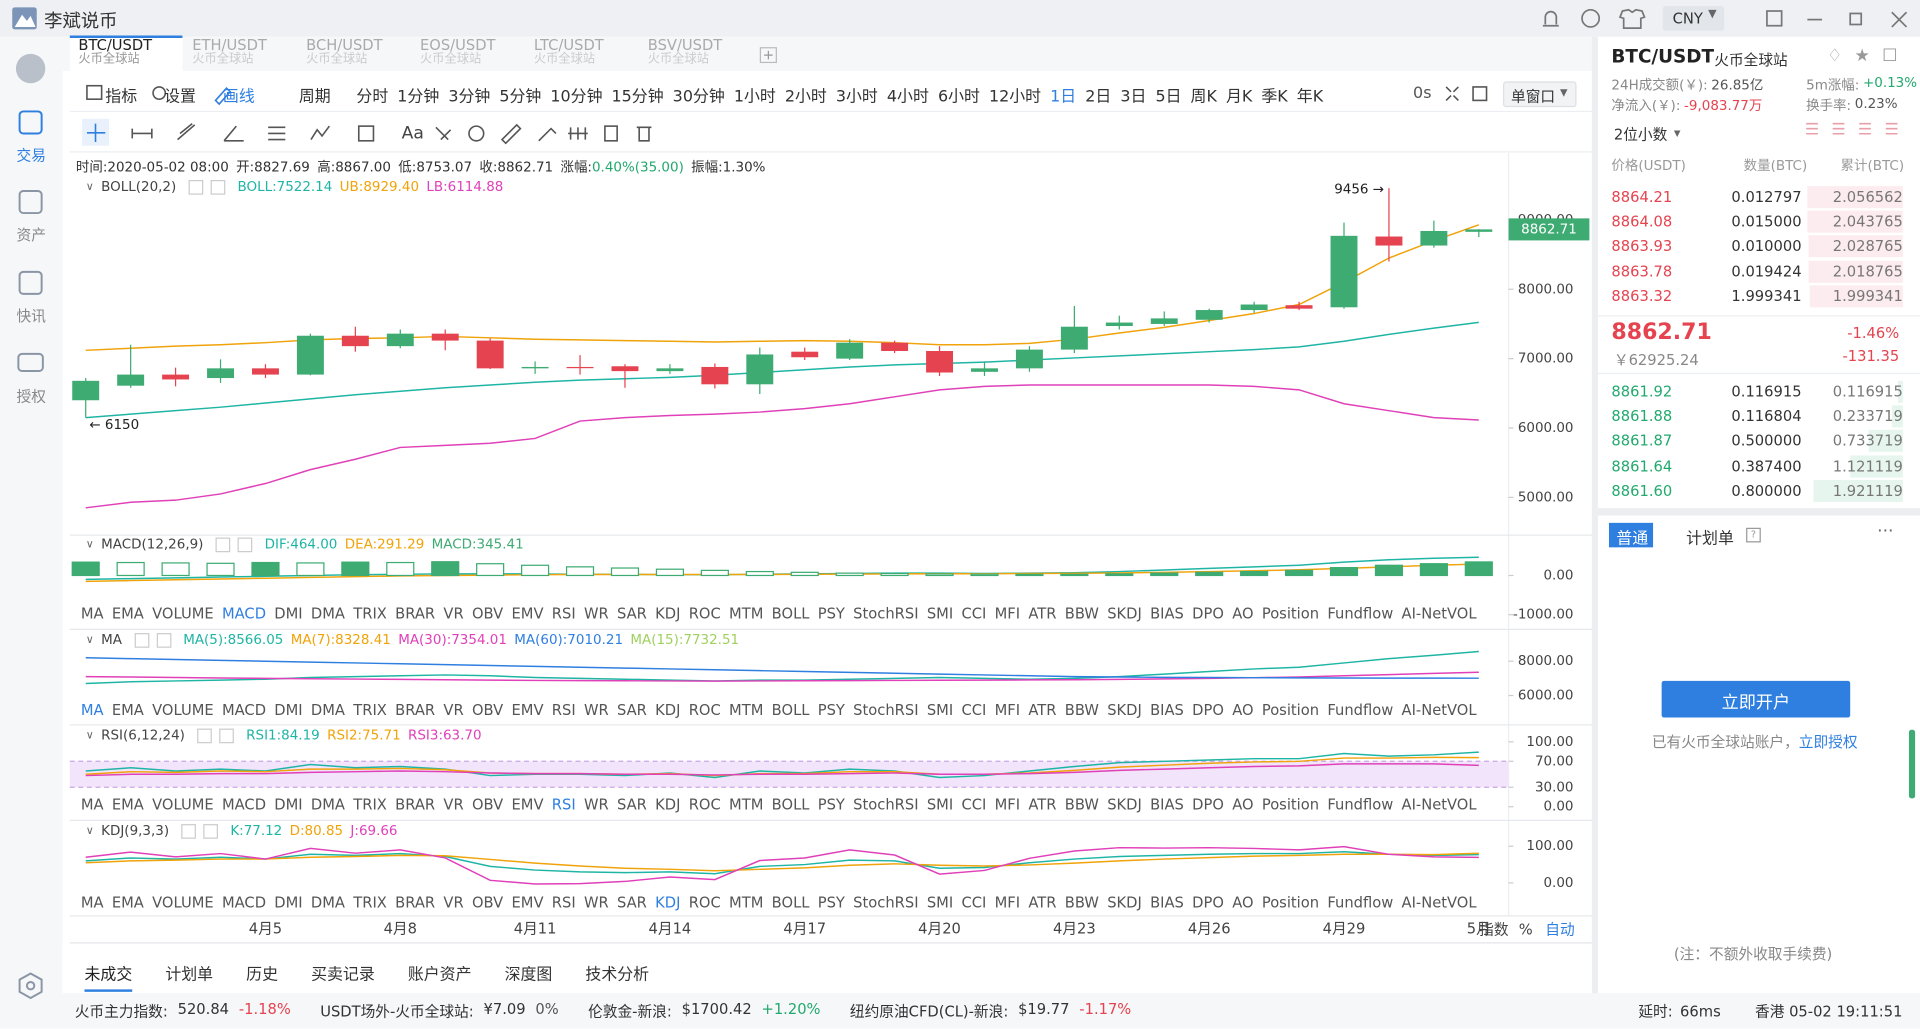  What do you see at coordinates (31, 397) in the screenshot?
I see `nav-item: 授权` at bounding box center [31, 397].